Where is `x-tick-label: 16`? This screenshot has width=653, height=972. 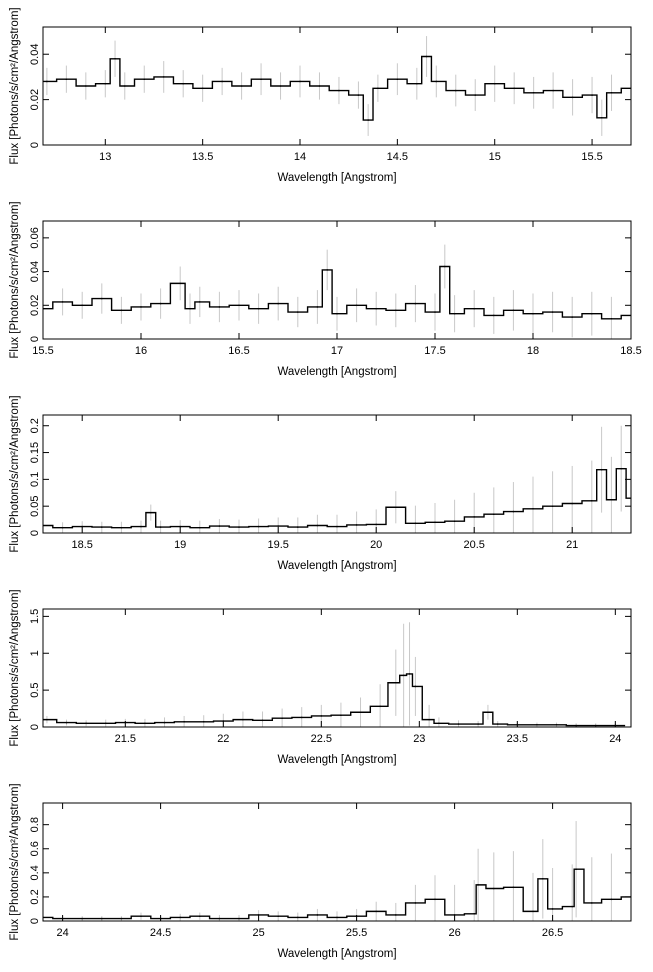 x-tick-label: 16 is located at coordinates (141, 351).